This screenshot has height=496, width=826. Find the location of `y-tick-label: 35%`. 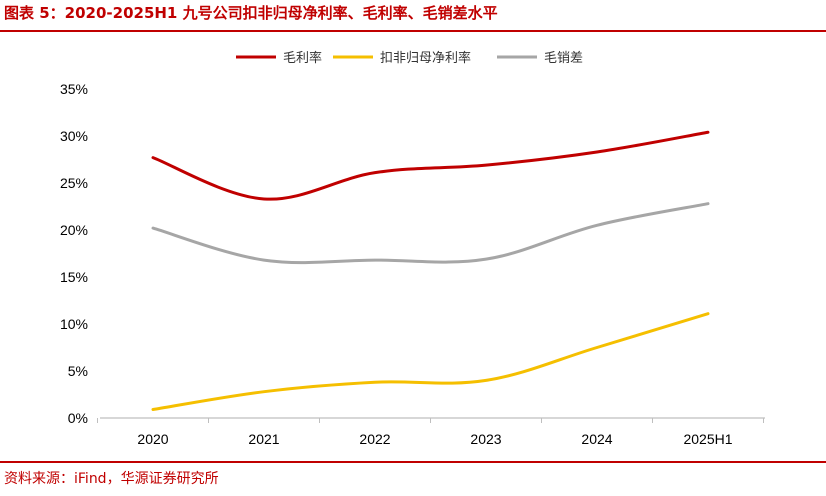

y-tick-label: 35% is located at coordinates (74, 89).